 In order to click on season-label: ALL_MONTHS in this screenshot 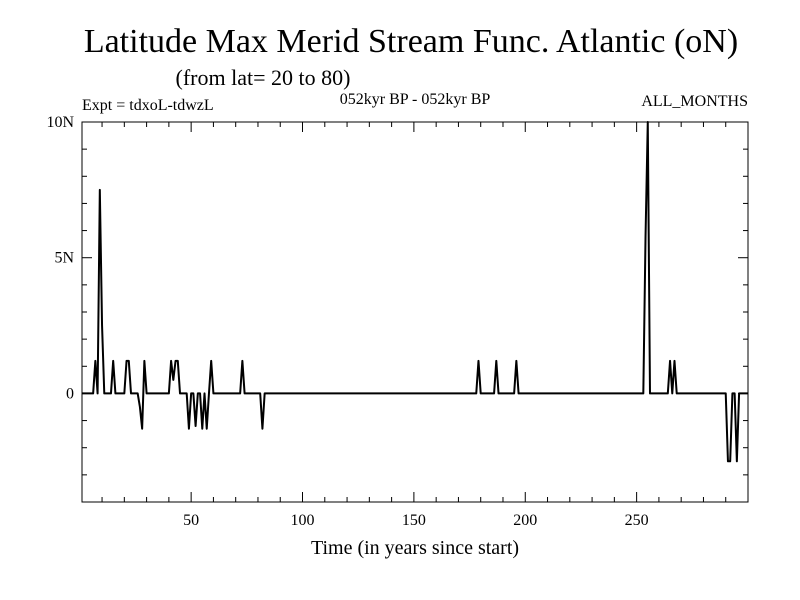, I will do `click(694, 101)`.